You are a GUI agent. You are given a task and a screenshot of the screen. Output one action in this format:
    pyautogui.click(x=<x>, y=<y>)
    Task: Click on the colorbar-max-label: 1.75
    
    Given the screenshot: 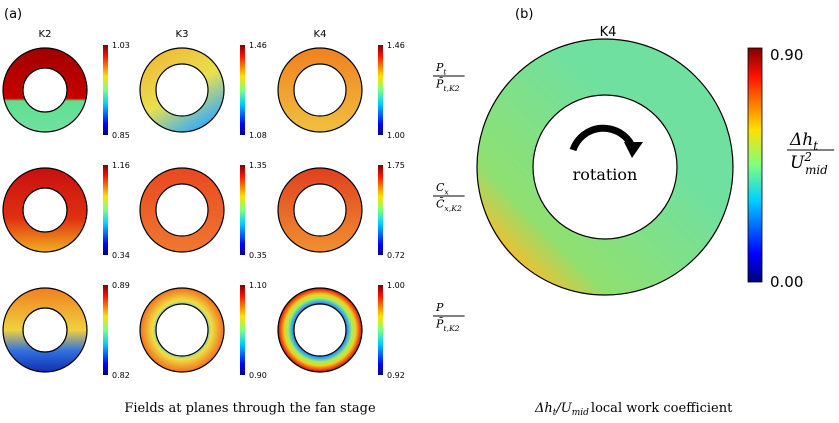 What is the action you would take?
    pyautogui.click(x=396, y=165)
    